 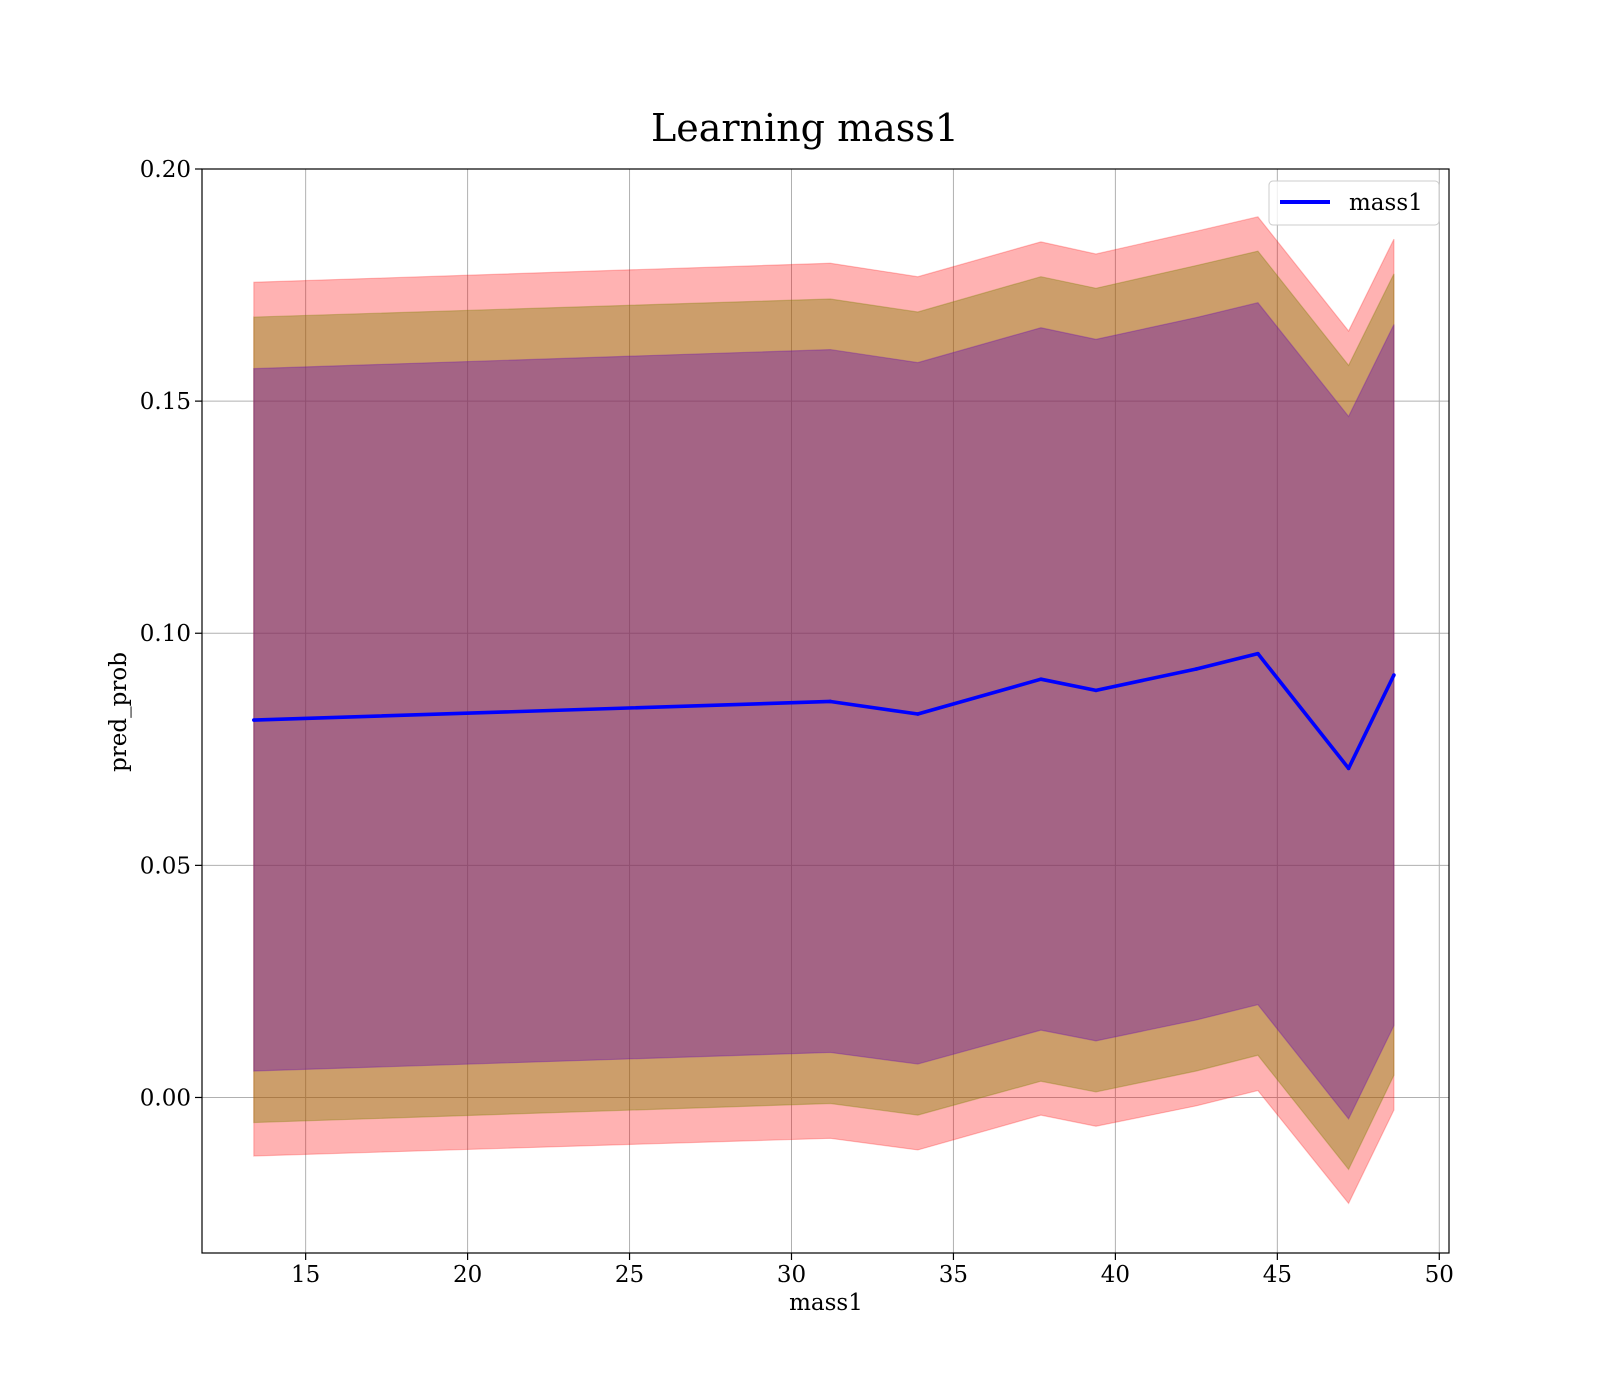 I want to click on y-axis-label: pred_prob, so click(x=119, y=712).